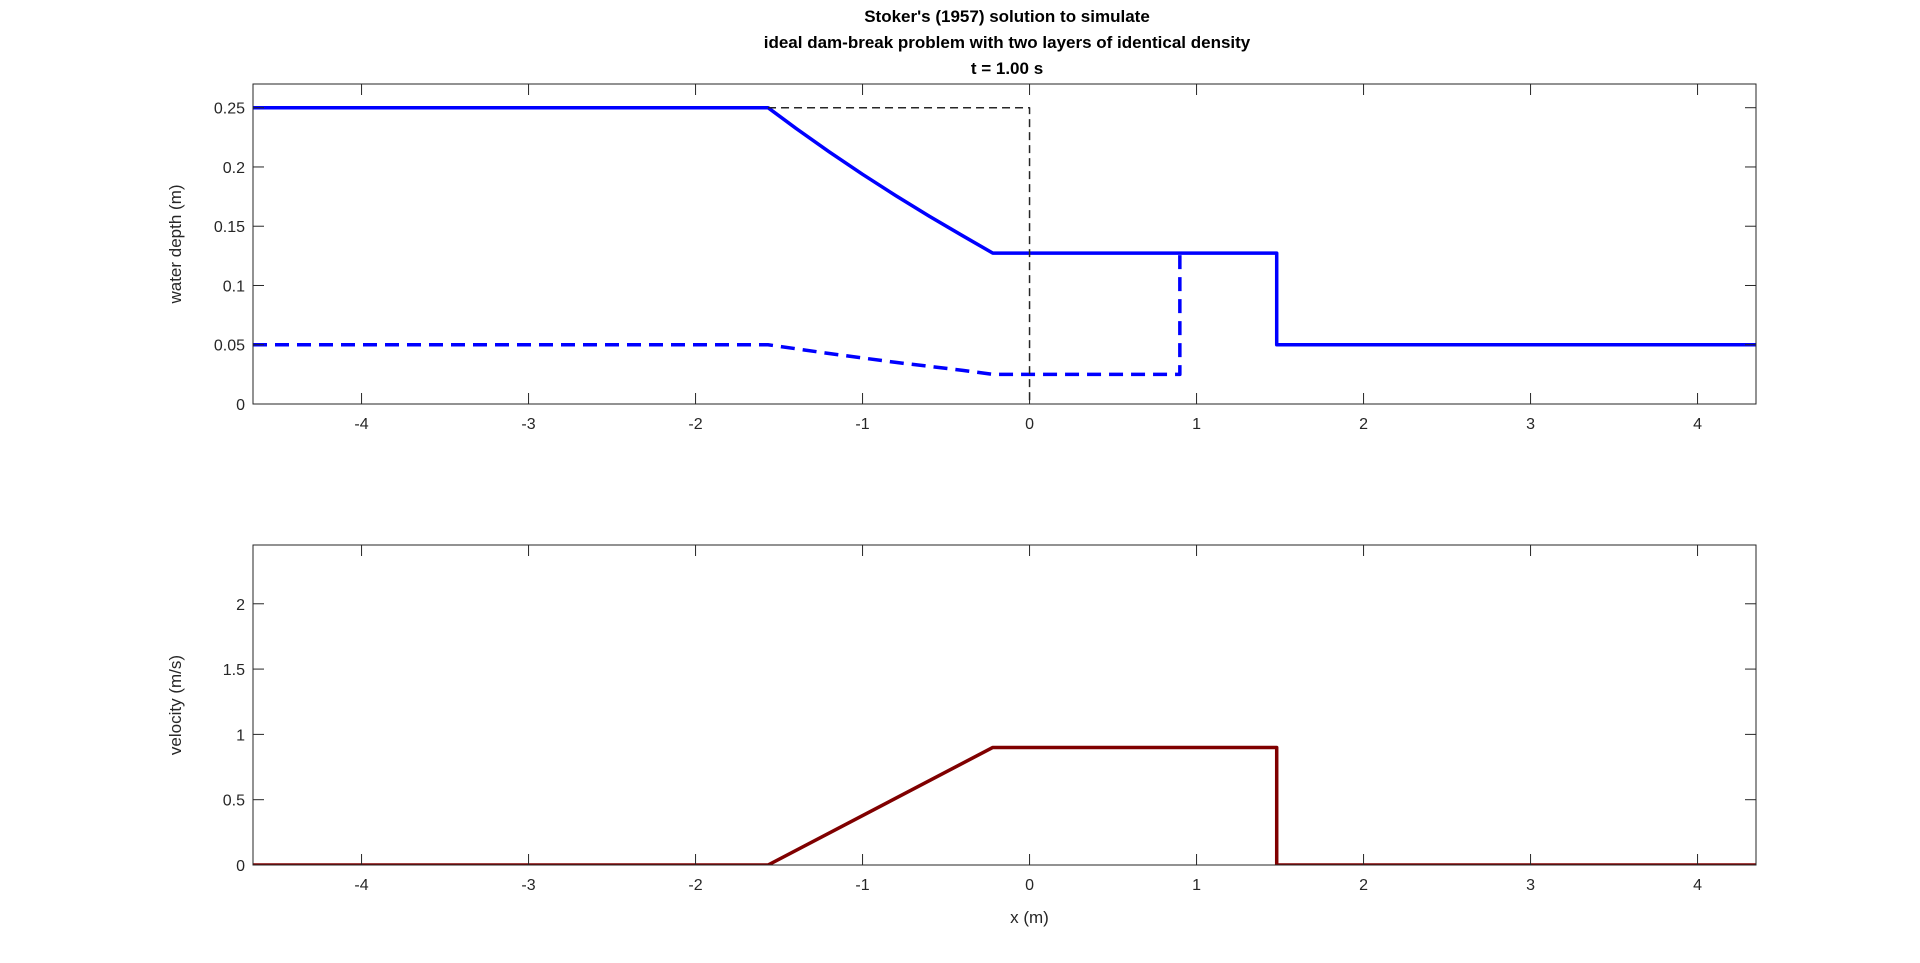 The height and width of the screenshot is (963, 1920). What do you see at coordinates (1029, 917) in the screenshot?
I see `velocity-x-axis-label: x (m)` at bounding box center [1029, 917].